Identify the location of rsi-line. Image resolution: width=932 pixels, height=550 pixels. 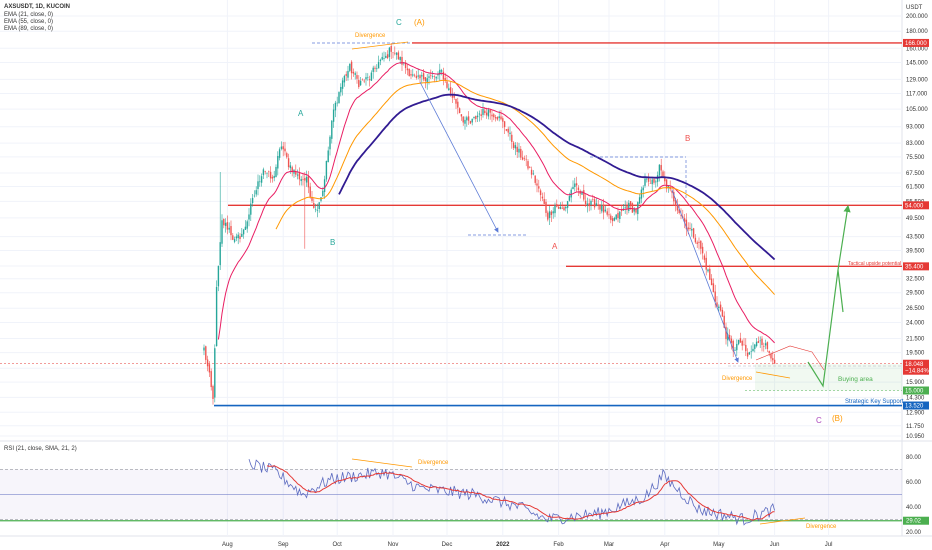
(511, 492).